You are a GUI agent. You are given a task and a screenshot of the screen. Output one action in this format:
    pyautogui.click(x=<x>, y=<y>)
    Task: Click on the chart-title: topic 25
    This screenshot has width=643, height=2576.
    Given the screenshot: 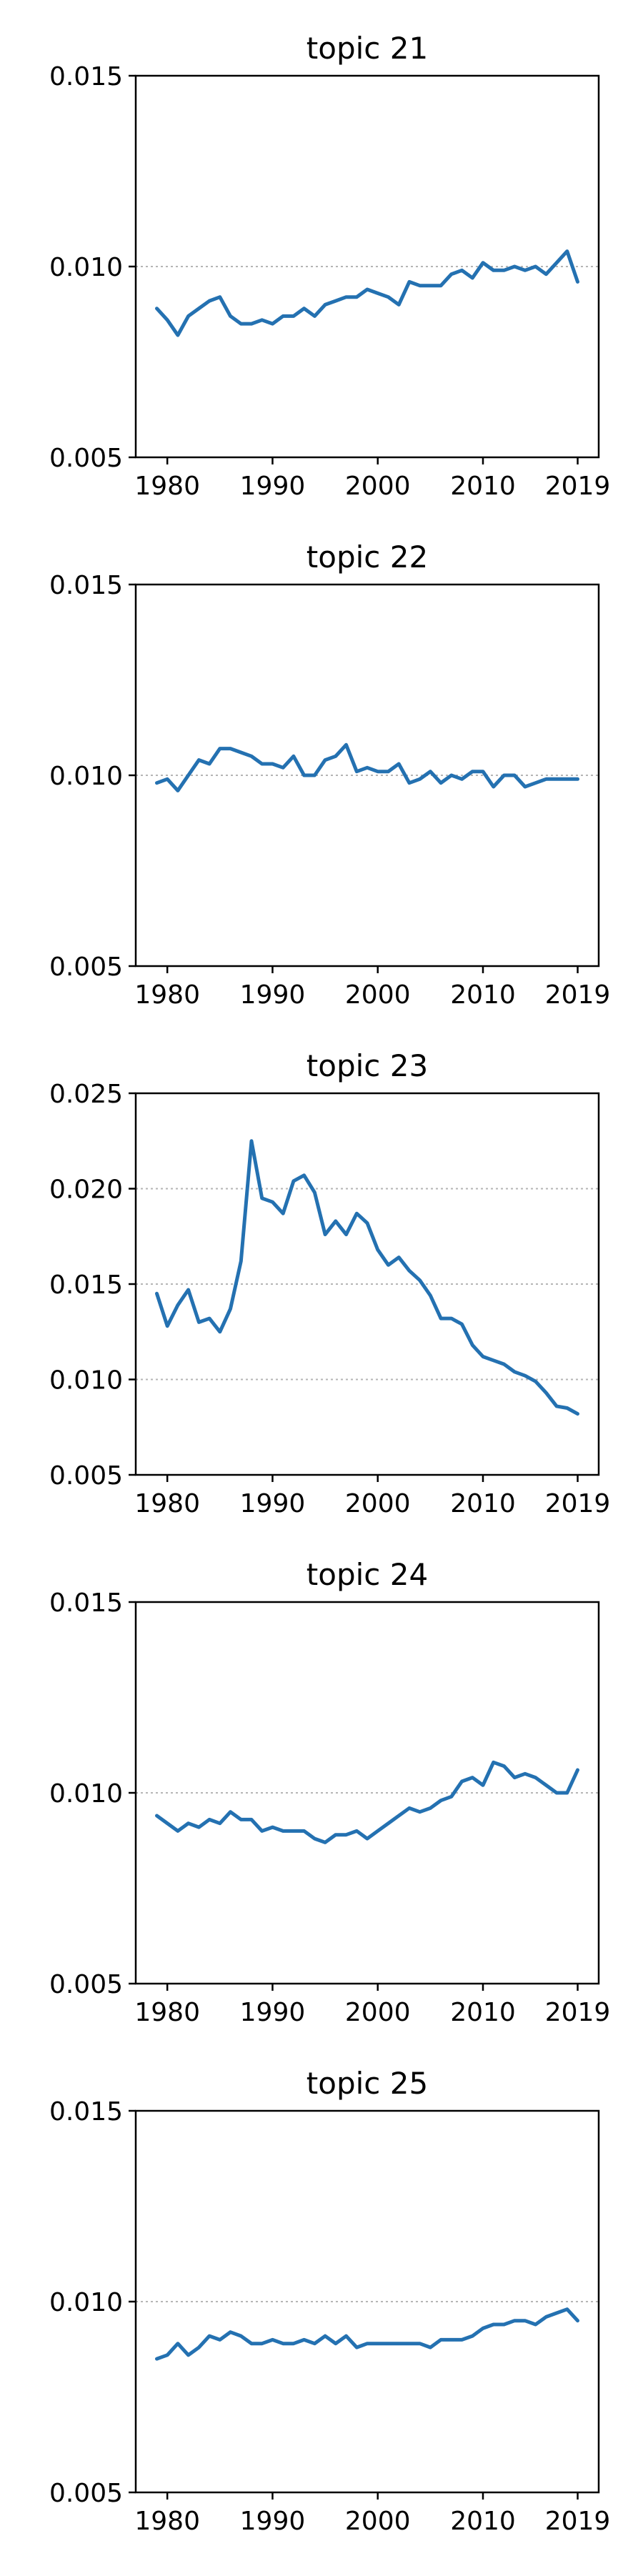 What is the action you would take?
    pyautogui.click(x=367, y=2083)
    